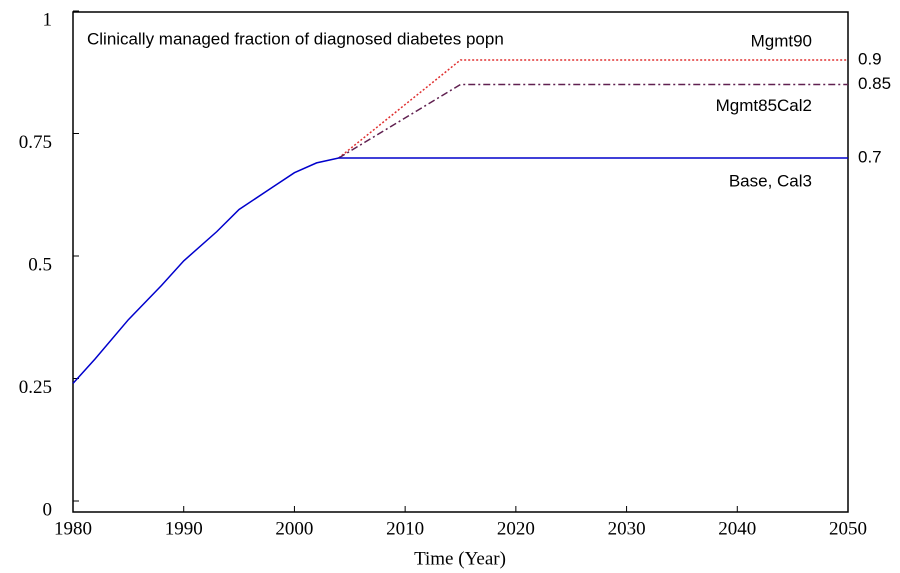 The width and height of the screenshot is (900, 573). I want to click on legend-label: Mgmt85Cal2, so click(764, 105).